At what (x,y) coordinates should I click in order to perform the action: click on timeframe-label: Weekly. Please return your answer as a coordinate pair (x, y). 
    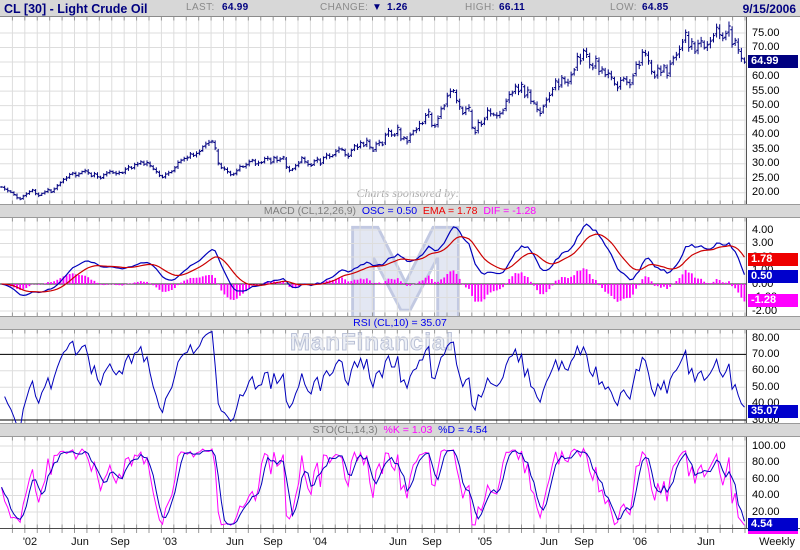
    Looking at the image, I should click on (777, 542).